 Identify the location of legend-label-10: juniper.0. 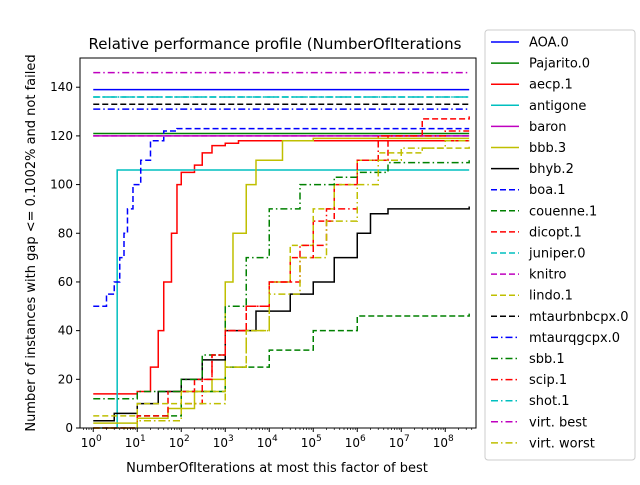
(557, 254).